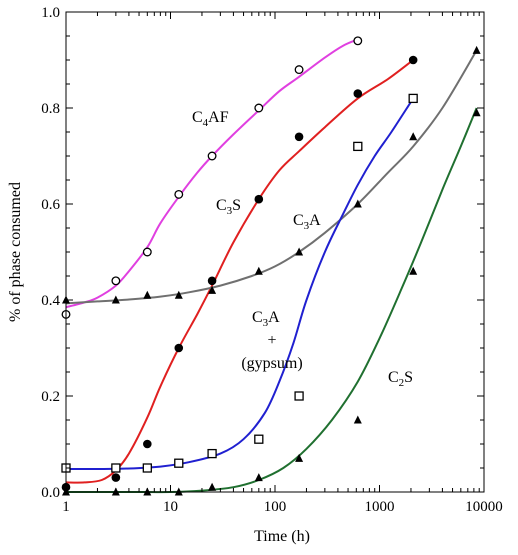 This screenshot has height=555, width=518. What do you see at coordinates (170, 507) in the screenshot?
I see `x-tick-label: 10` at bounding box center [170, 507].